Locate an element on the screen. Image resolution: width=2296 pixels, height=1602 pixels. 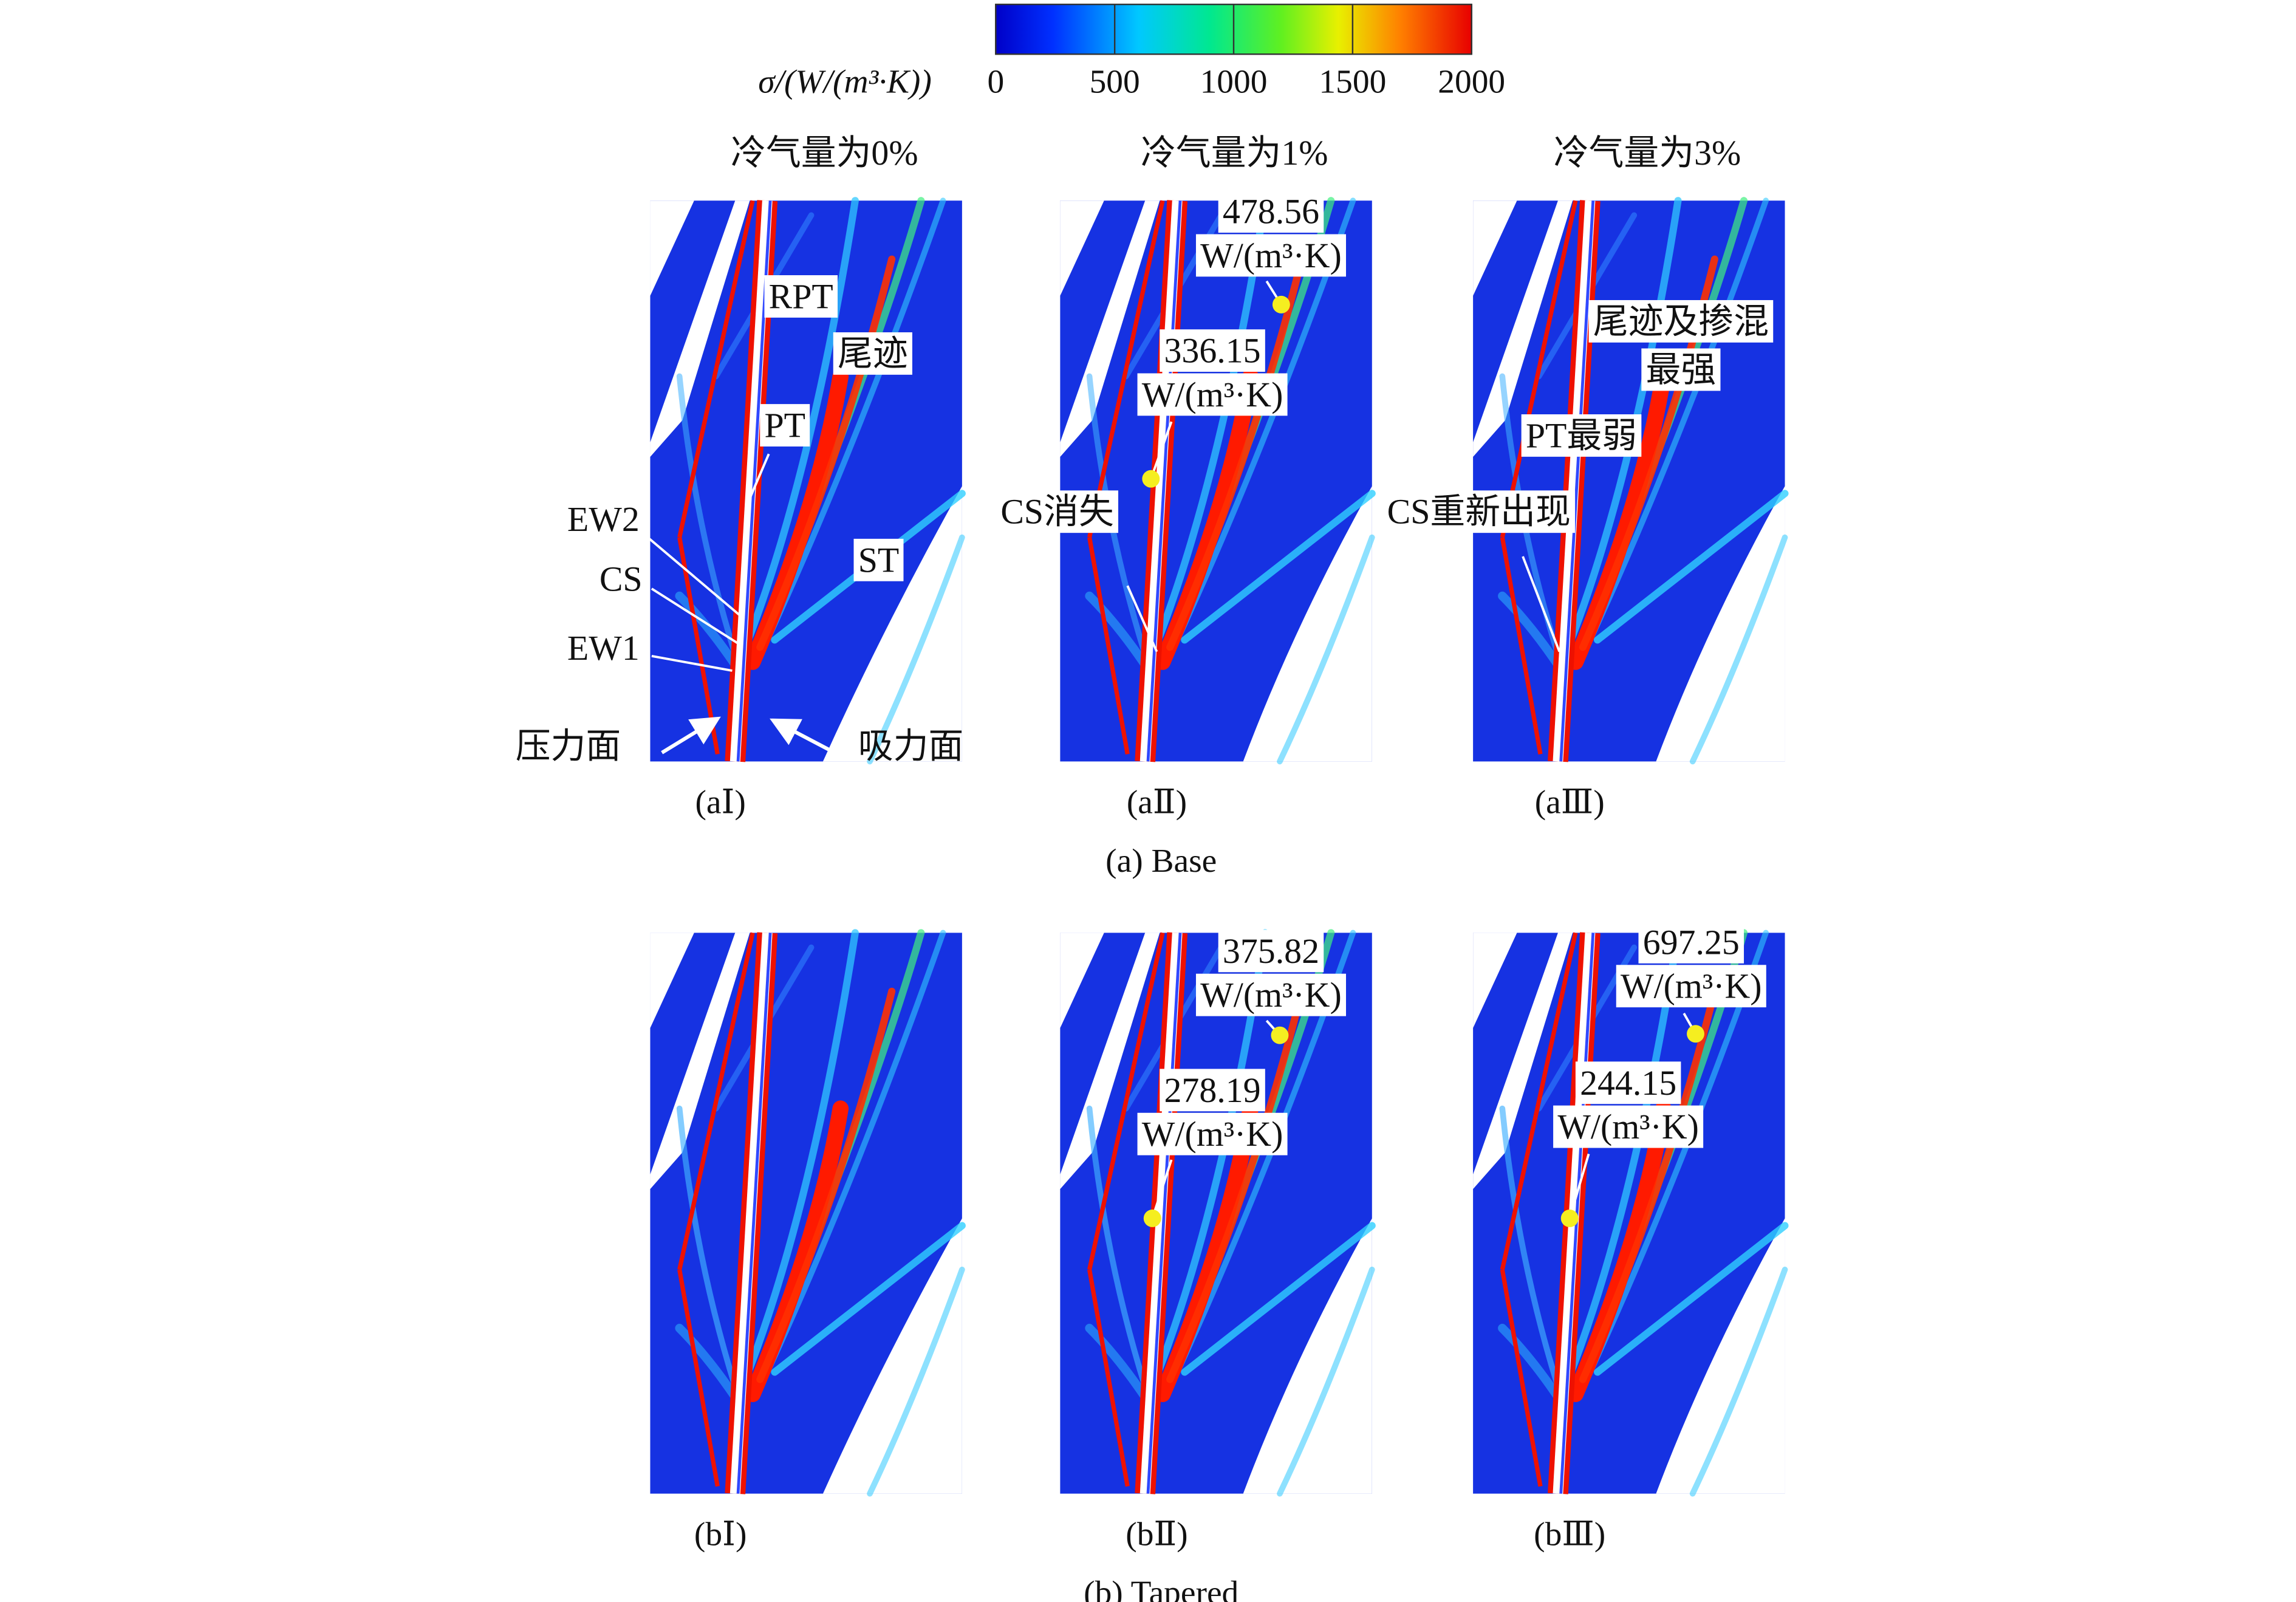
annotation: ST is located at coordinates (879, 560).